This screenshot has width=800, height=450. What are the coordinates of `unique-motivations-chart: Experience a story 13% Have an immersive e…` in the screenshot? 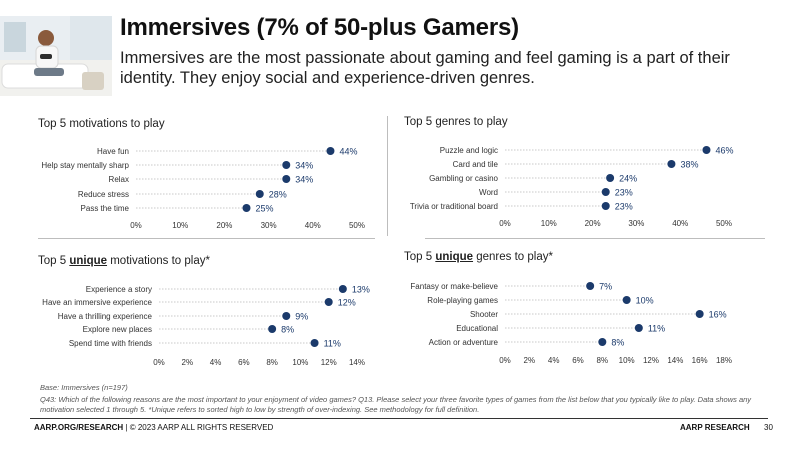 It's located at (206, 326).